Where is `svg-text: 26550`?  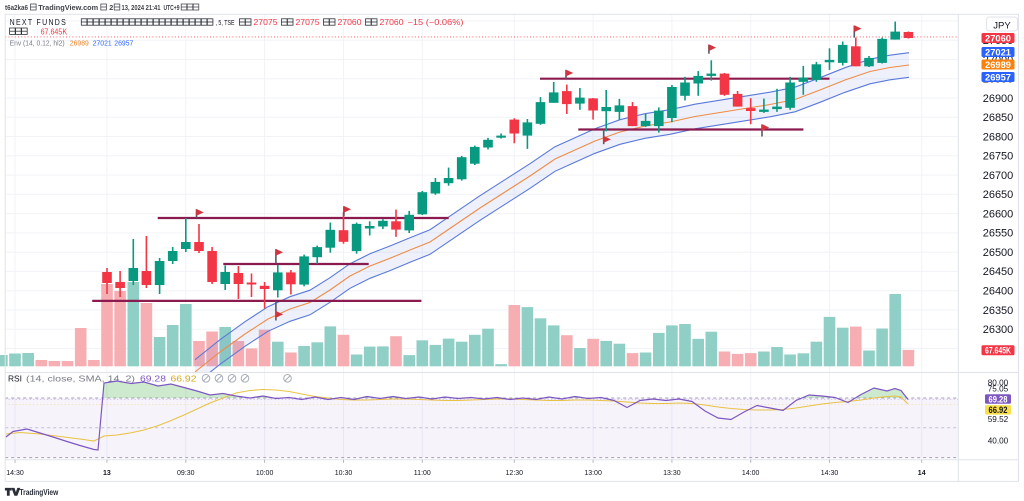 svg-text: 26550 is located at coordinates (998, 234).